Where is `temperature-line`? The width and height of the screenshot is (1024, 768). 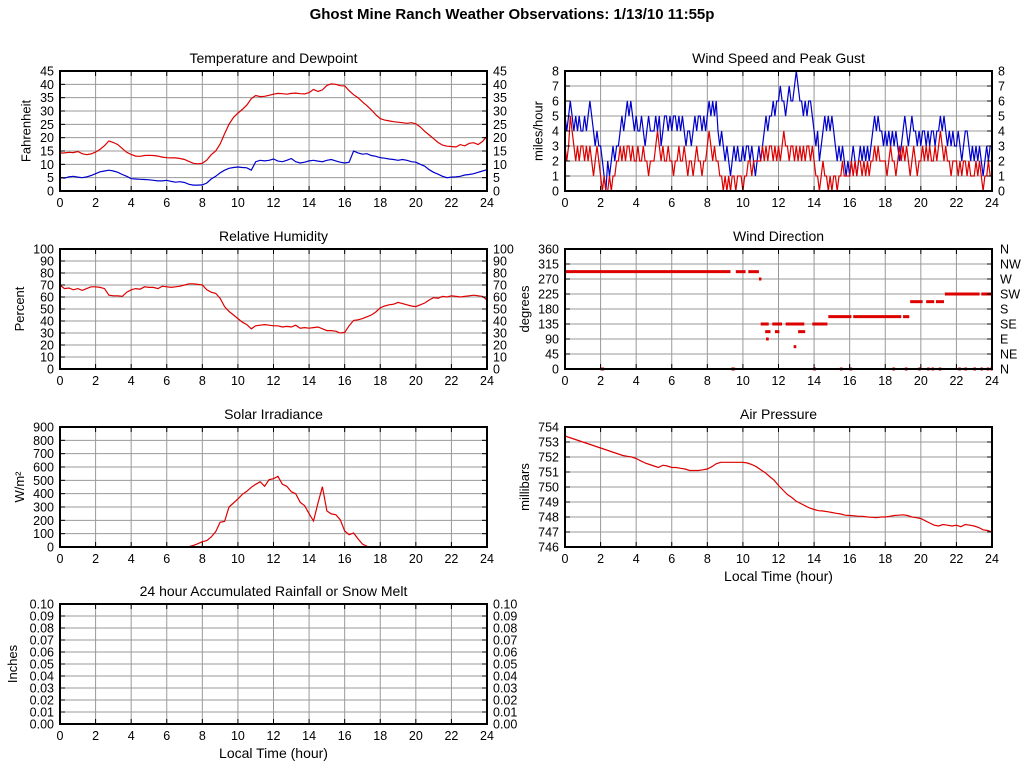
temperature-line is located at coordinates (273, 124).